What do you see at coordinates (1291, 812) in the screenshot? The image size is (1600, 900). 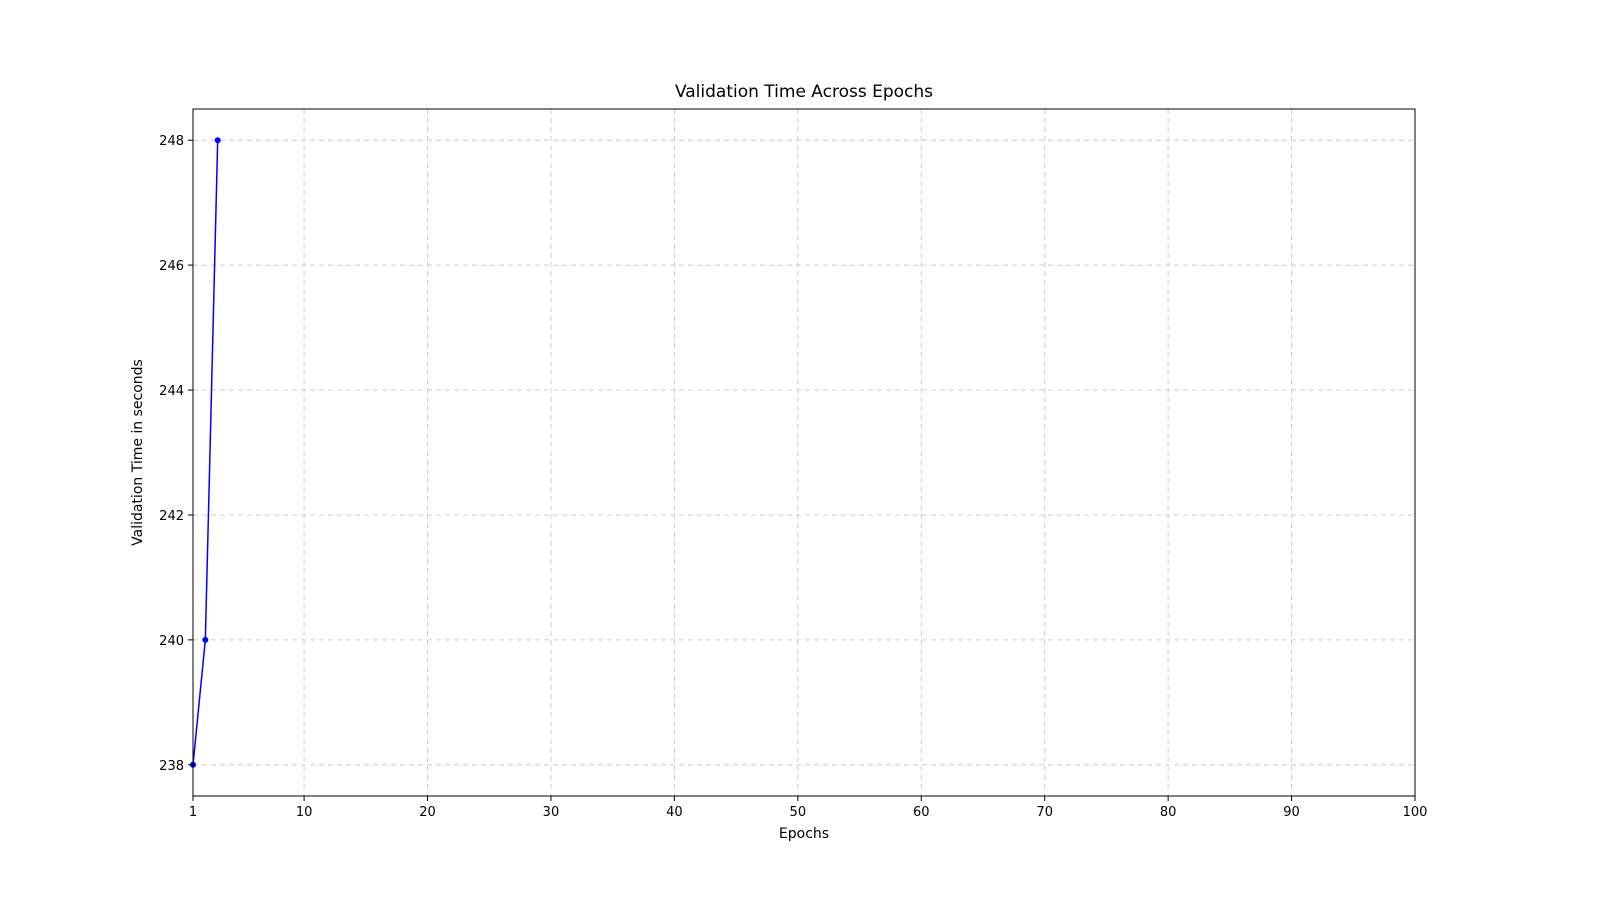 I see `x-tick-label: 90` at bounding box center [1291, 812].